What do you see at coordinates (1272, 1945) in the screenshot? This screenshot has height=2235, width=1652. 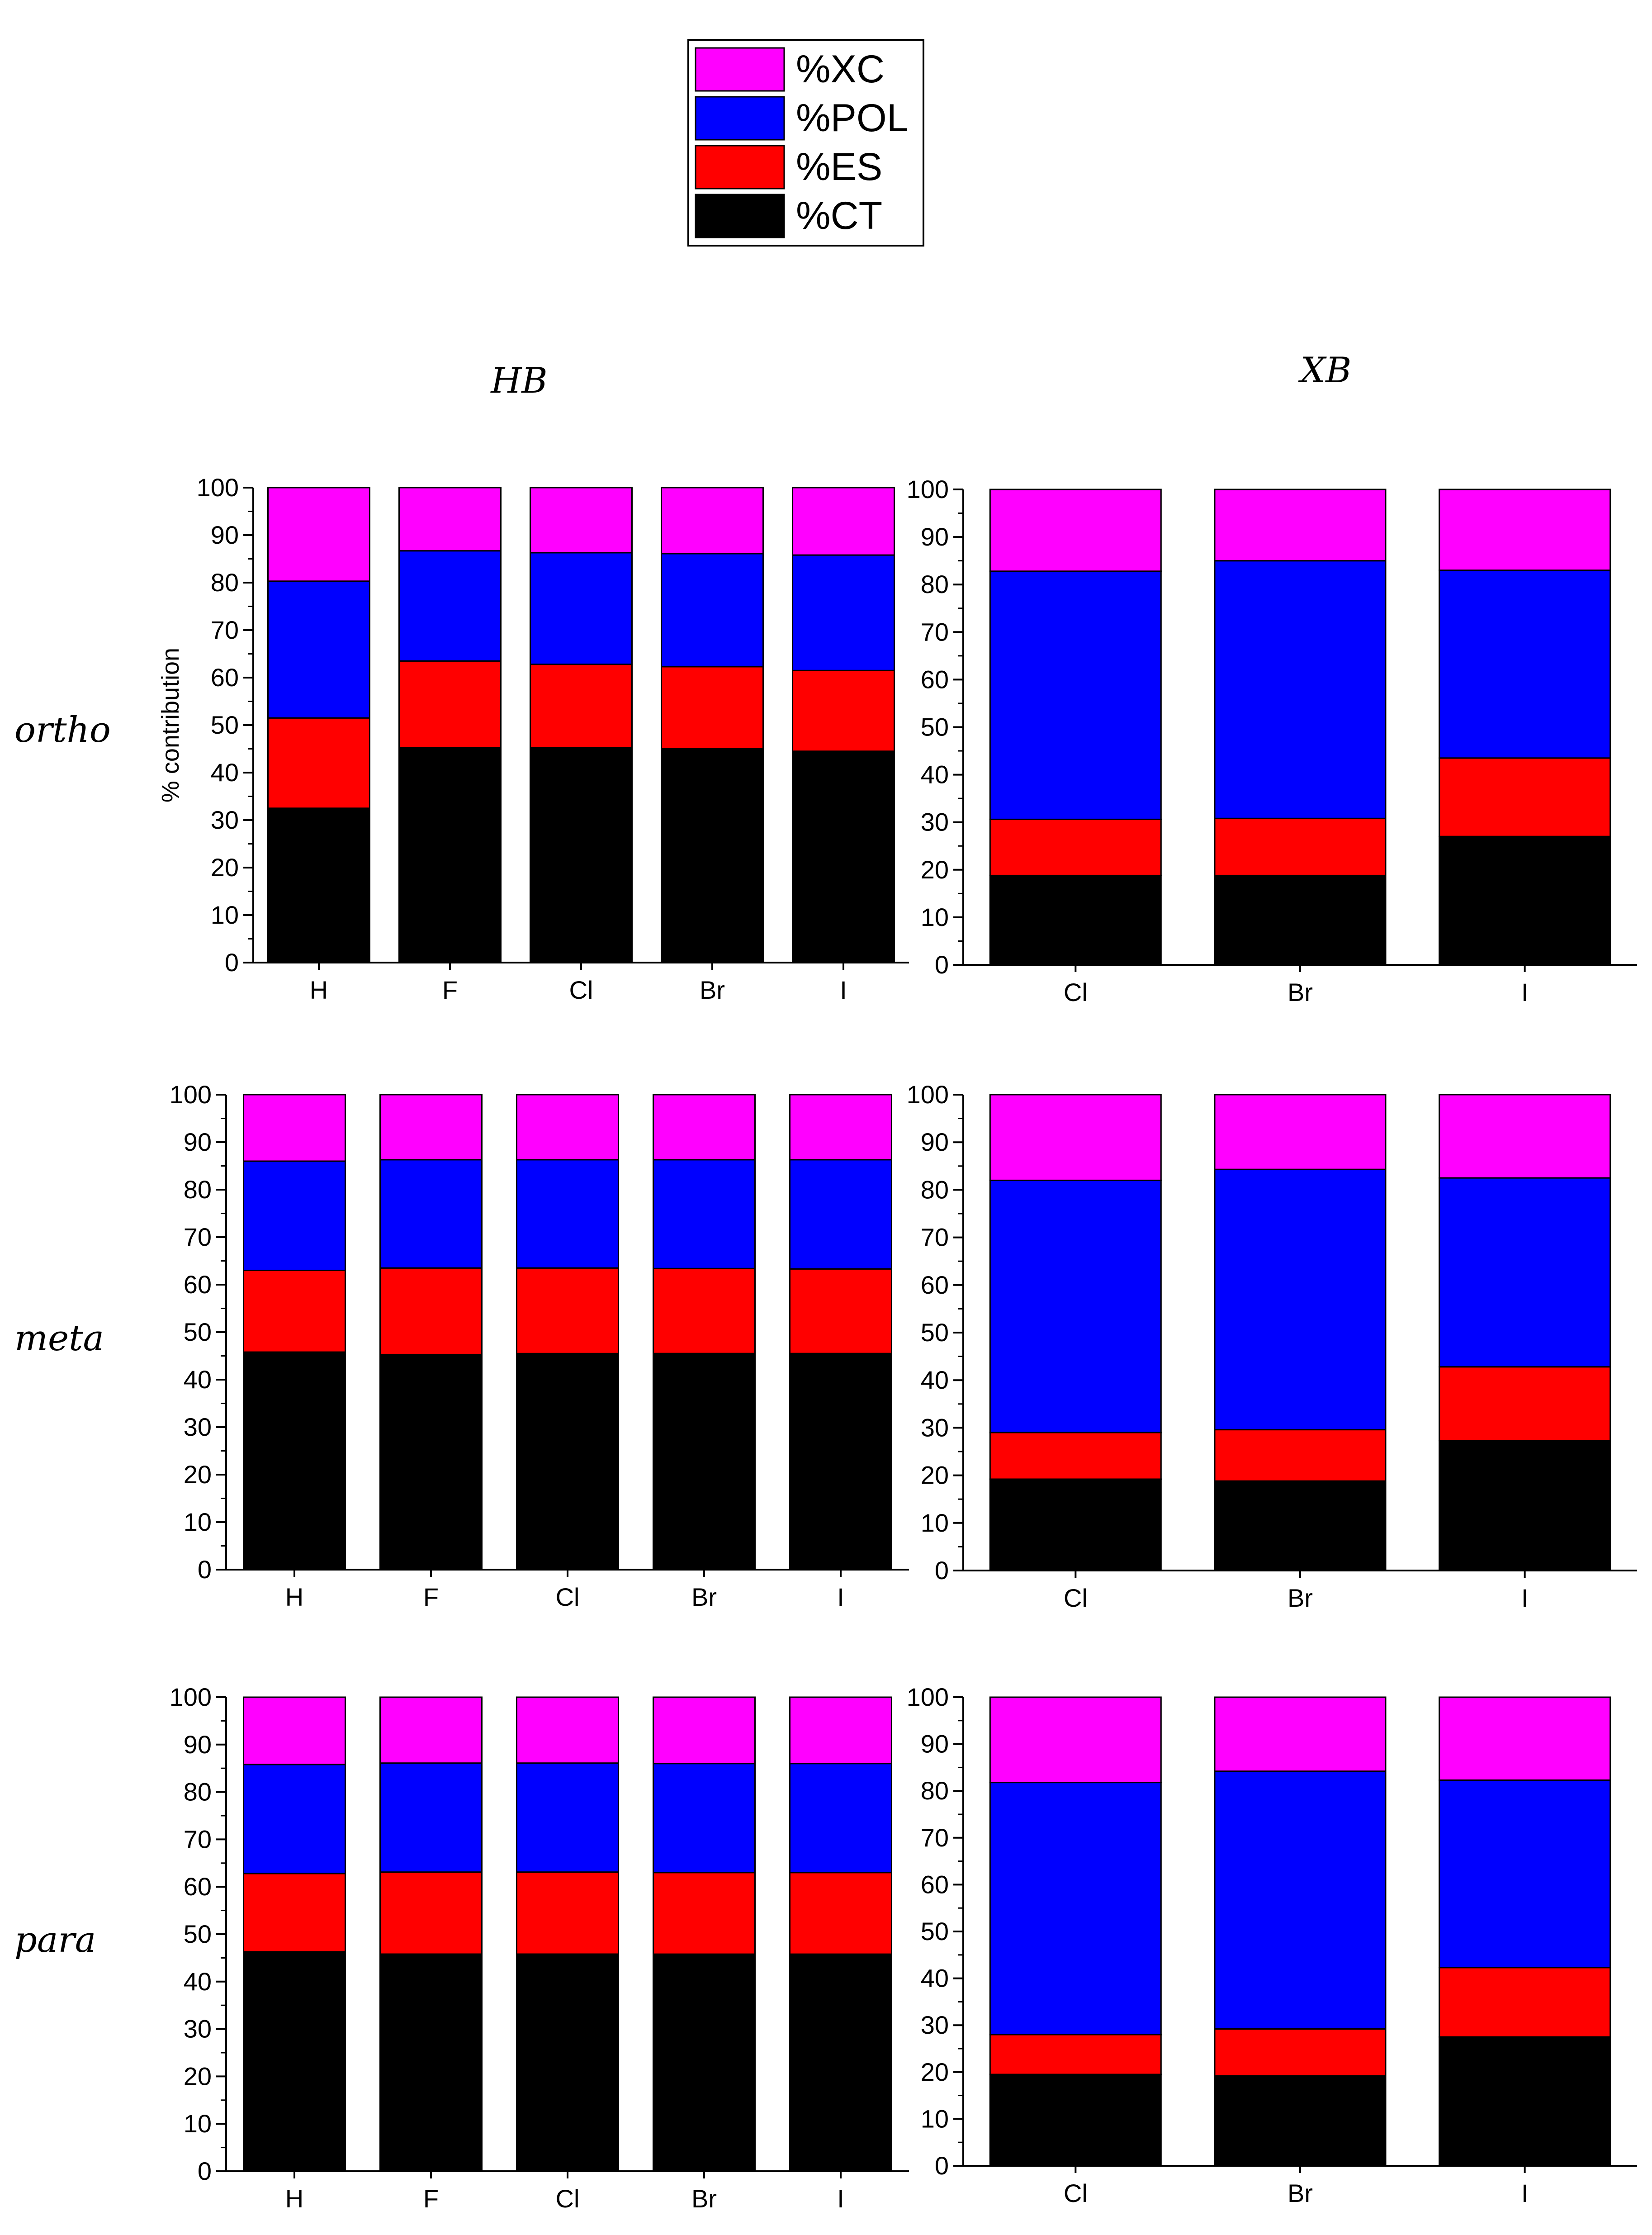 I see `panel-para-xb: Cl Br I 0 10 20 30 40 50 60 70 80 90 100` at bounding box center [1272, 1945].